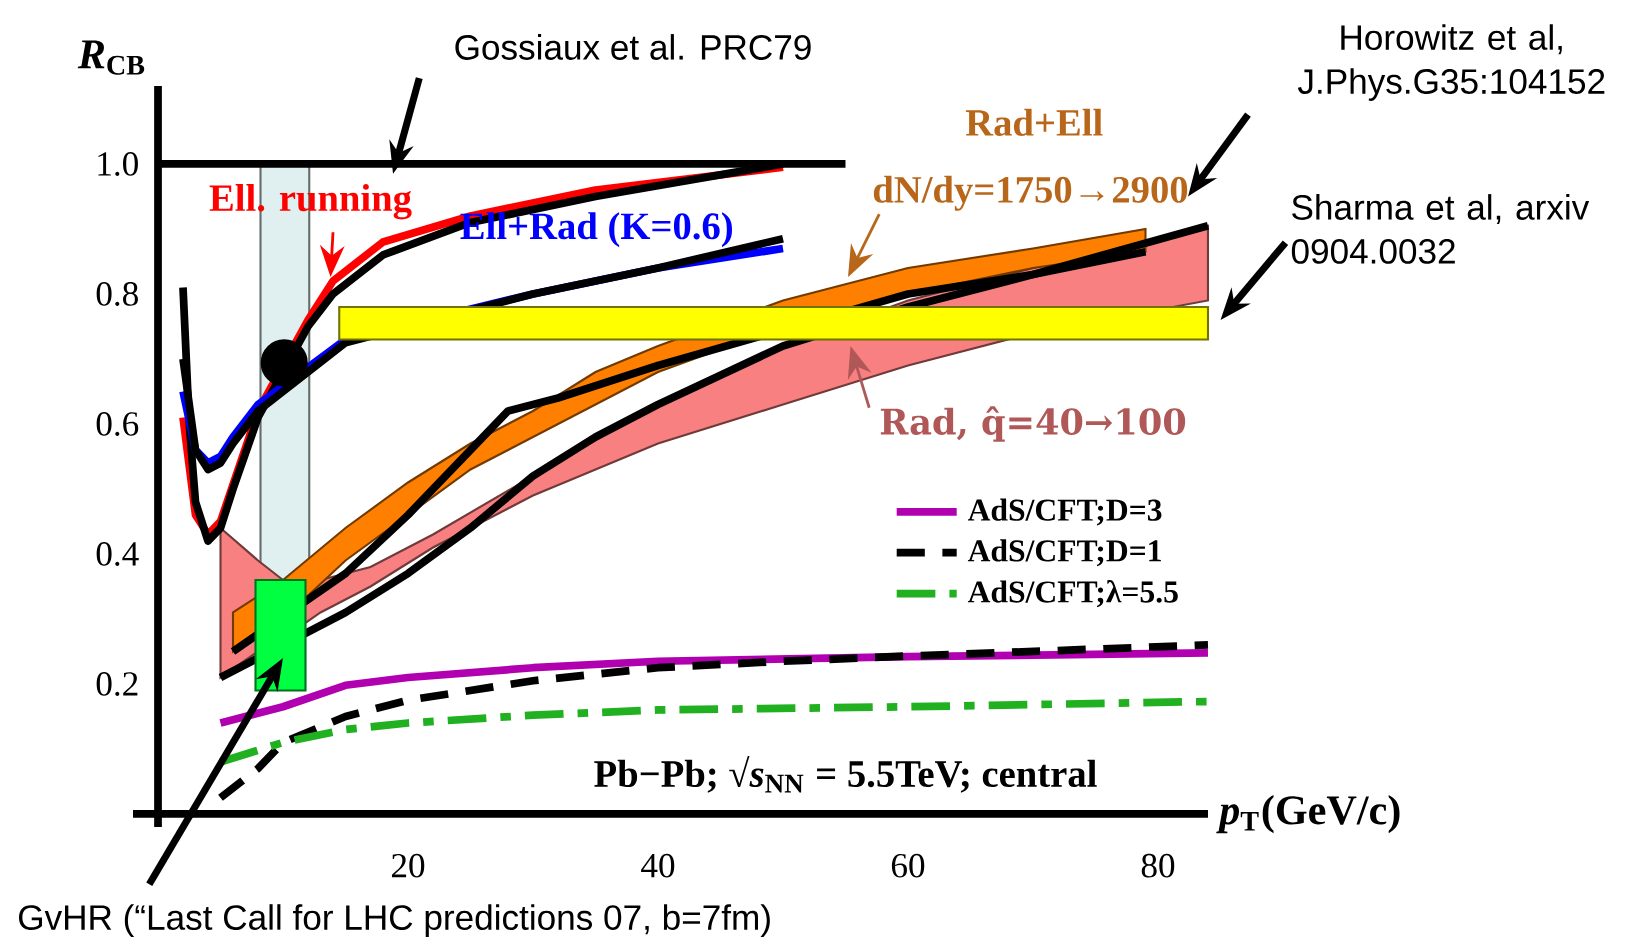  Describe the element at coordinates (1072, 594) in the screenshot. I see `legend-label: AdS/CFT;λ=5.5` at that location.